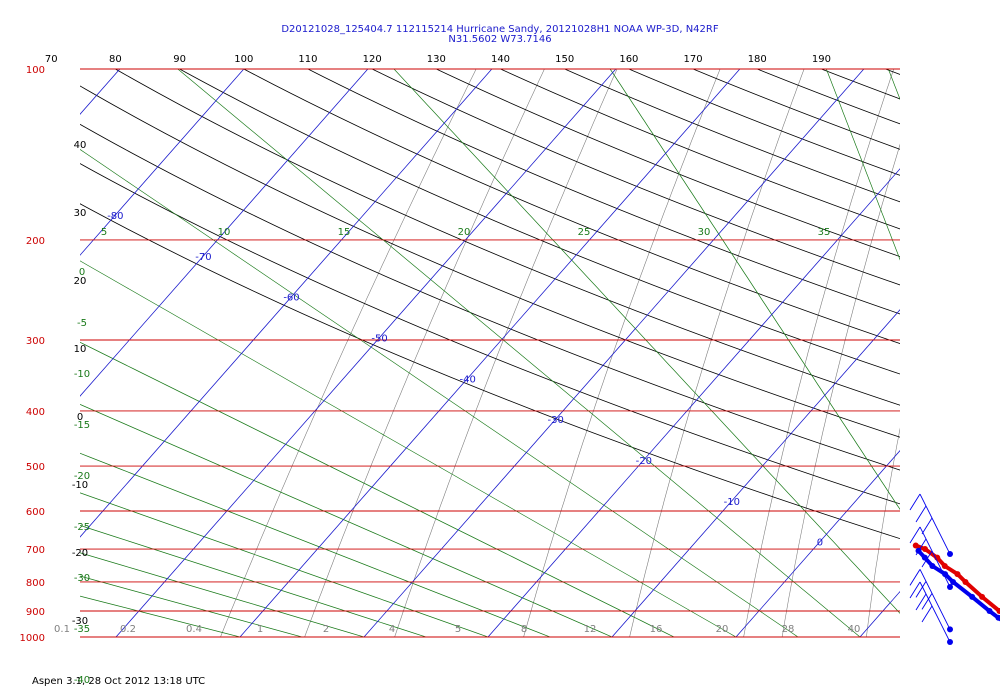 The height and width of the screenshot is (700, 1000). Describe the element at coordinates (379, 338) in the screenshot. I see `isotherm-label: -50` at that location.